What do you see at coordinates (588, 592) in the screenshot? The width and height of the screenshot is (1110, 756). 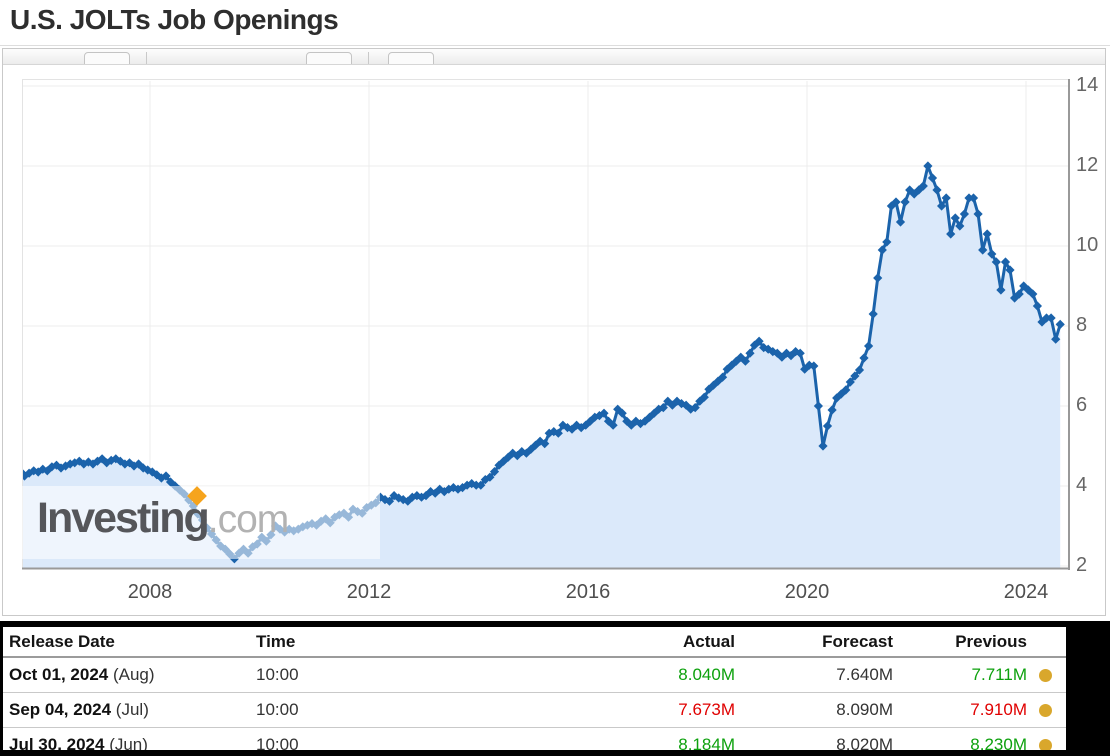 I see `x-axis-label: 2016` at bounding box center [588, 592].